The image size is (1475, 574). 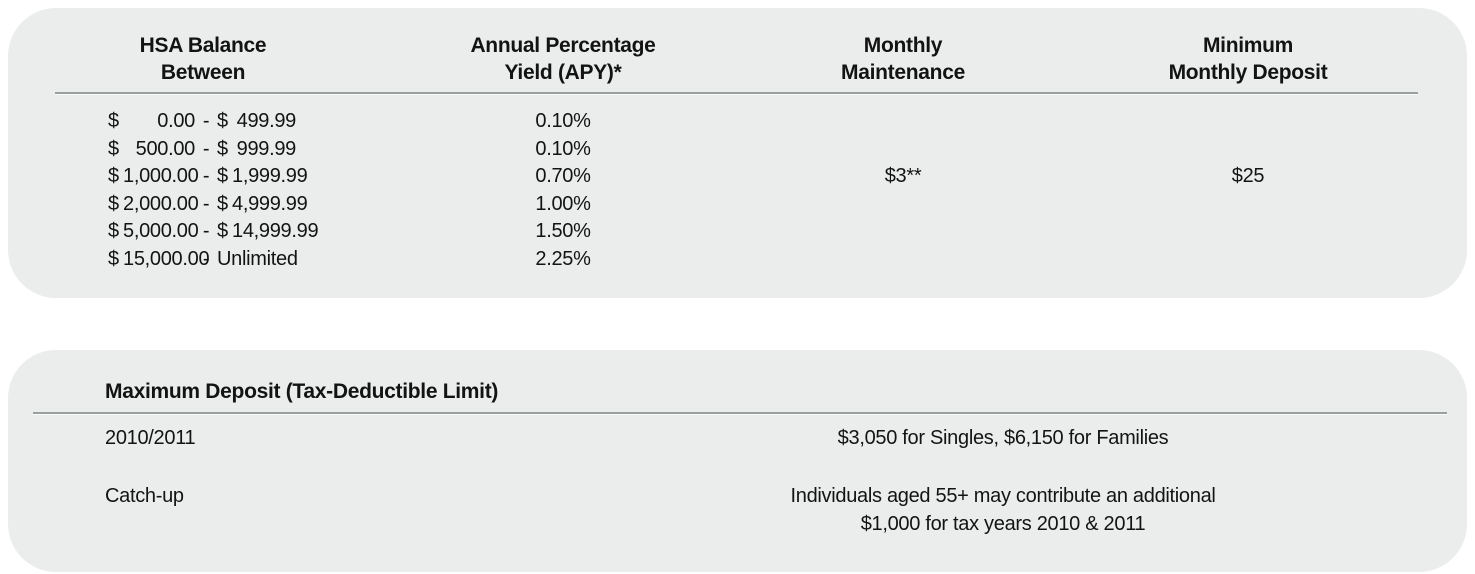 I want to click on range-min: 15,000.00, so click(x=166, y=258).